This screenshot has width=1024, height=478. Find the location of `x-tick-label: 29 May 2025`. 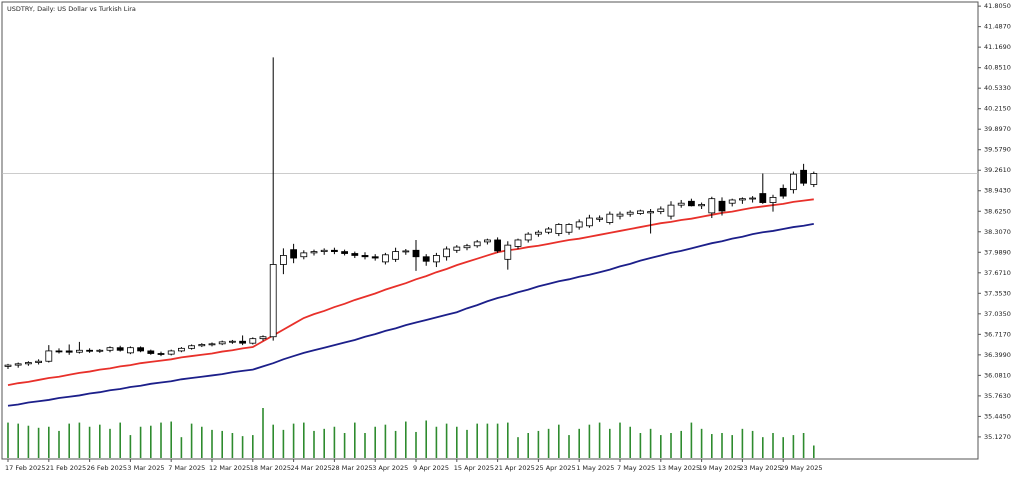

x-tick-label: 29 May 2025 is located at coordinates (801, 468).